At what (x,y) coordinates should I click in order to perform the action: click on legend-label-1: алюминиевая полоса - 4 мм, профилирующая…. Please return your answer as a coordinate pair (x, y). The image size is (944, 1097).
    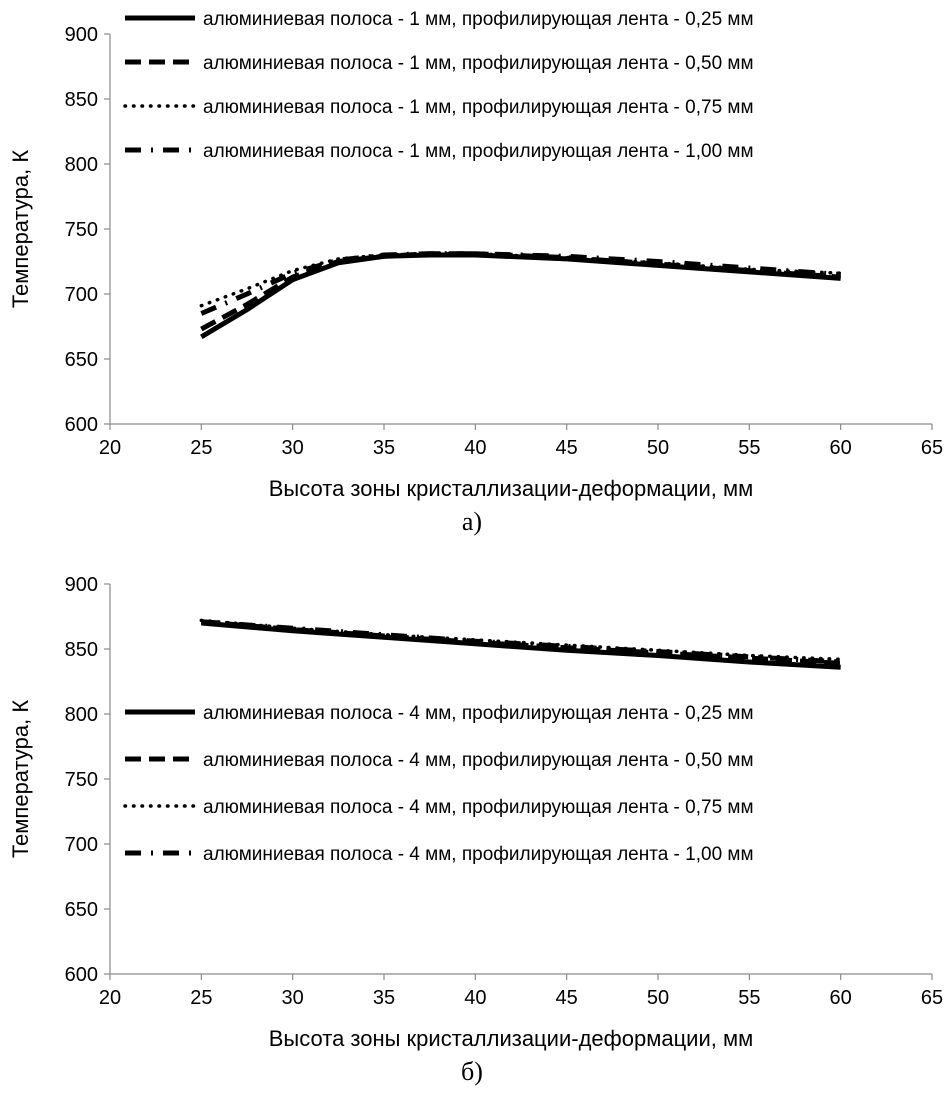
    Looking at the image, I should click on (478, 713).